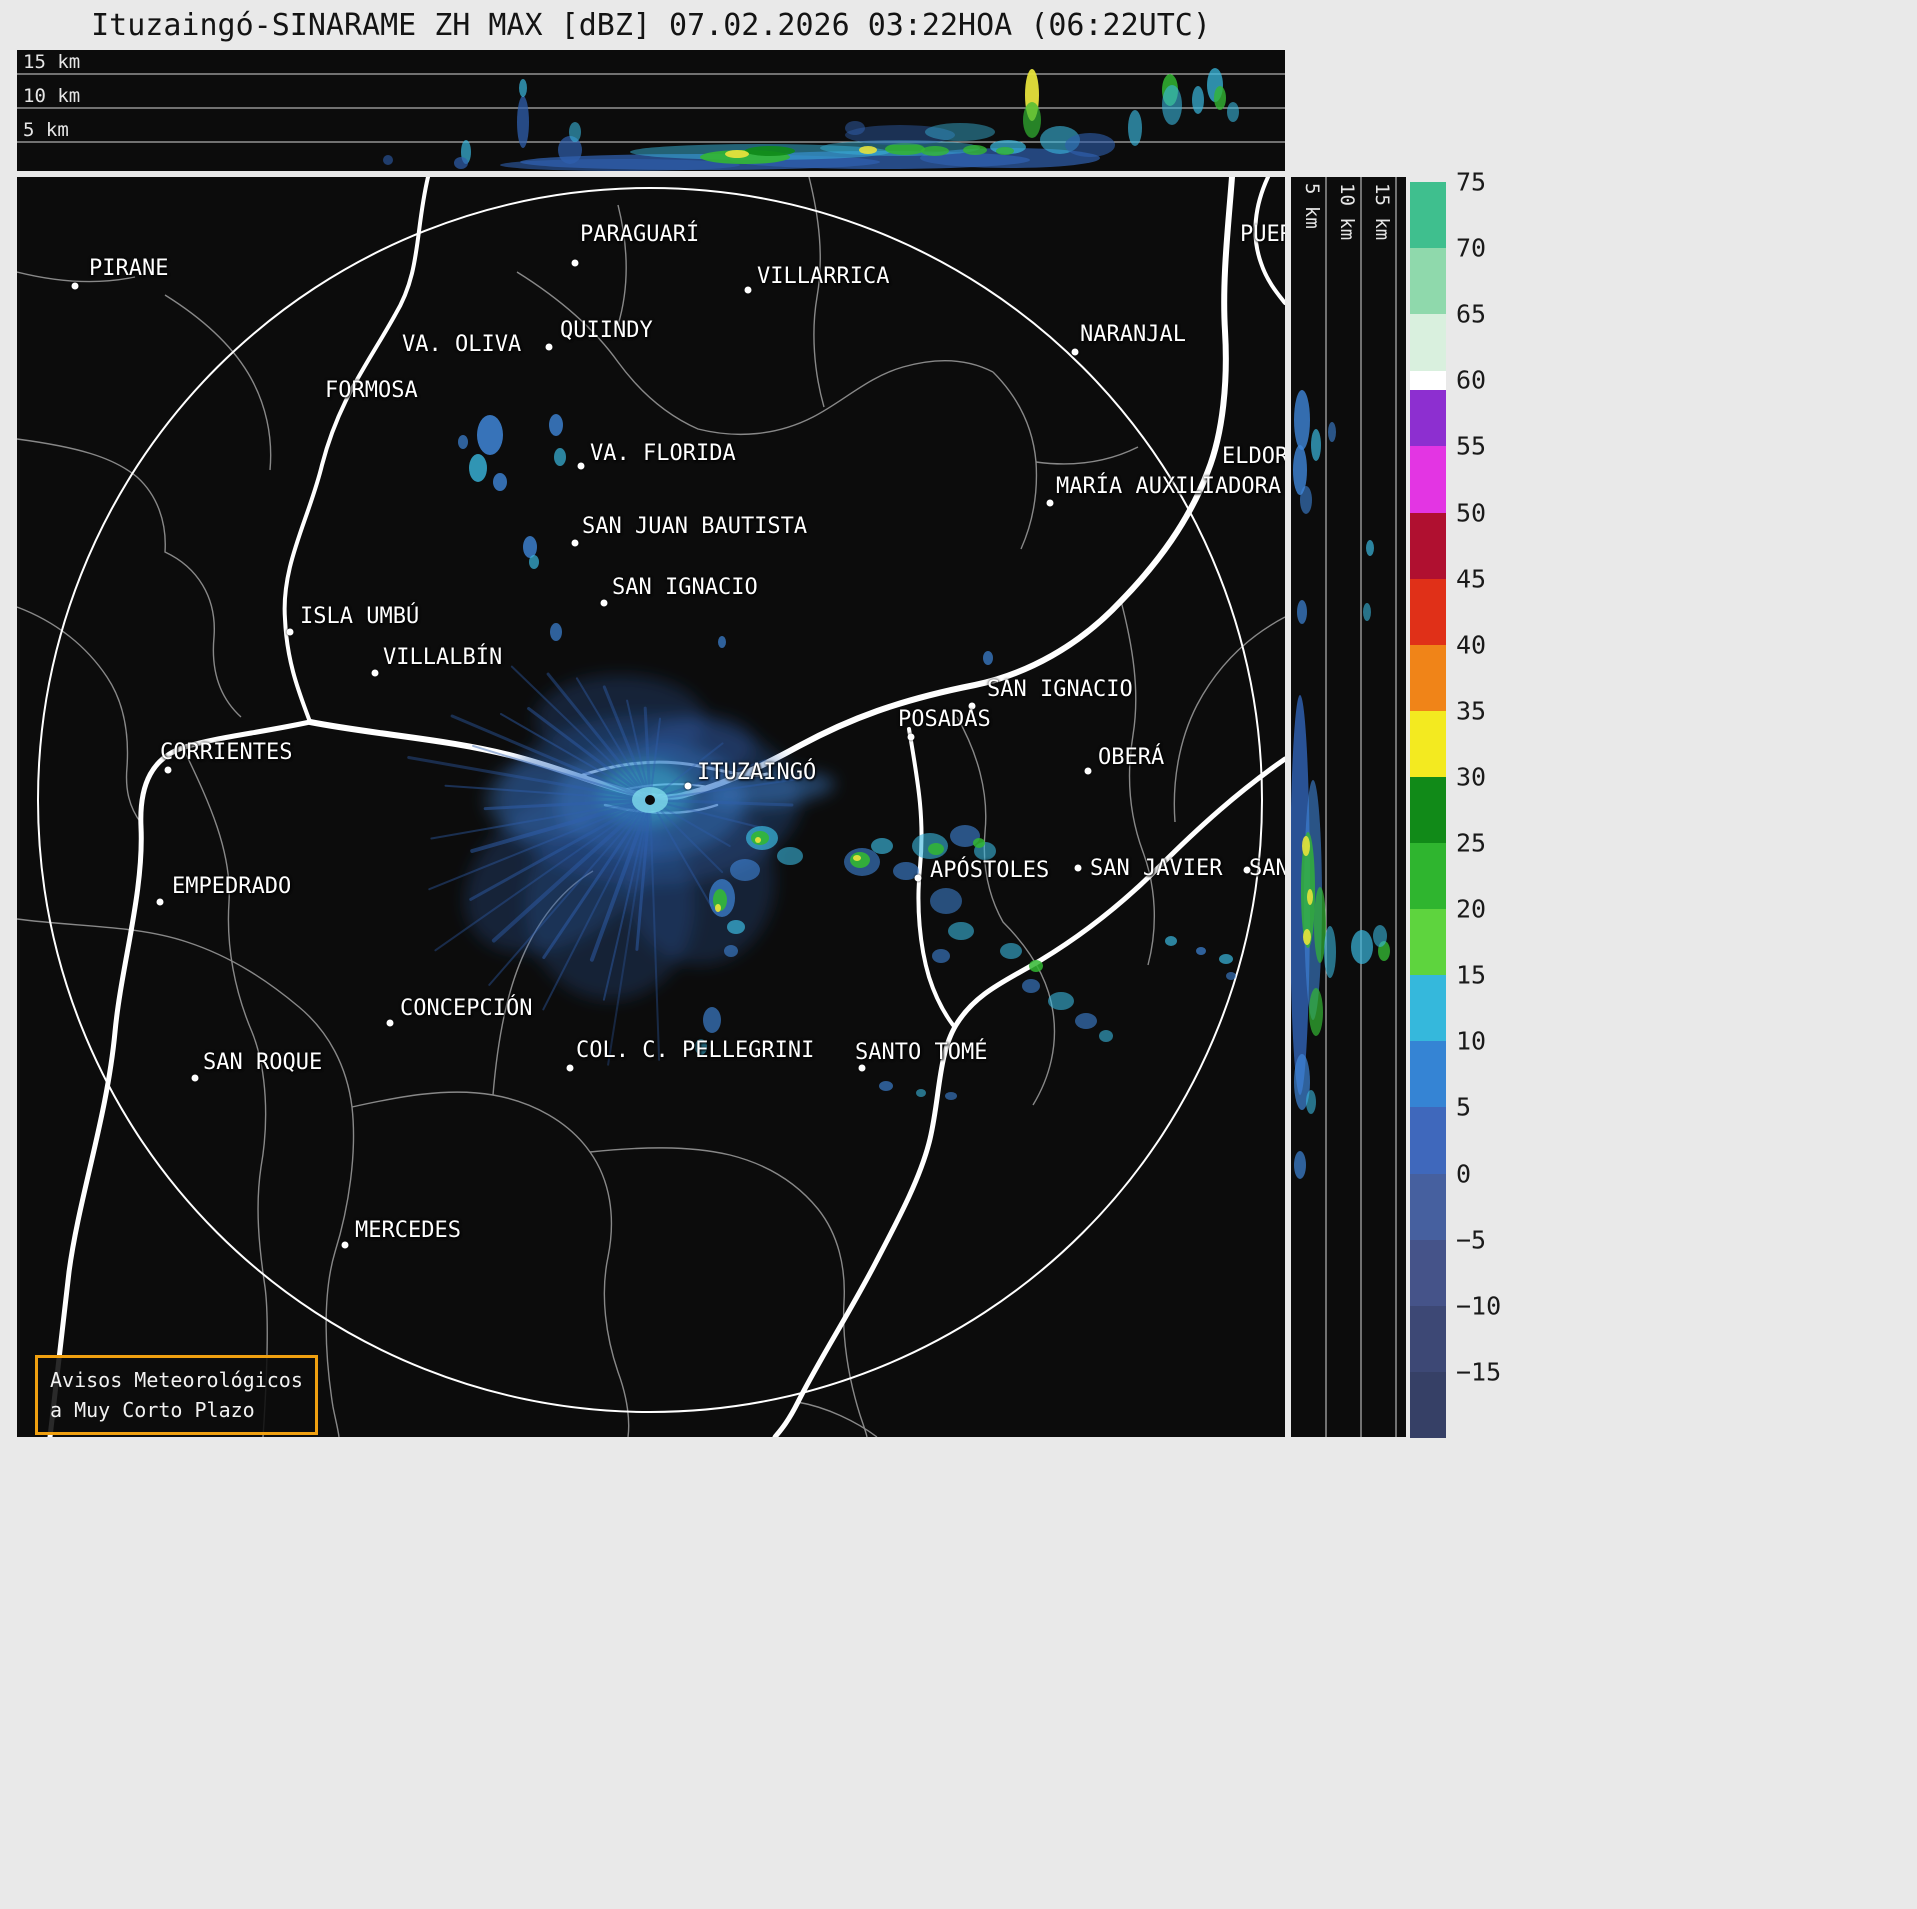  I want to click on warning-notice-box: Avisos Meteorológicos a Muy Corto Plazo, so click(176, 1395).